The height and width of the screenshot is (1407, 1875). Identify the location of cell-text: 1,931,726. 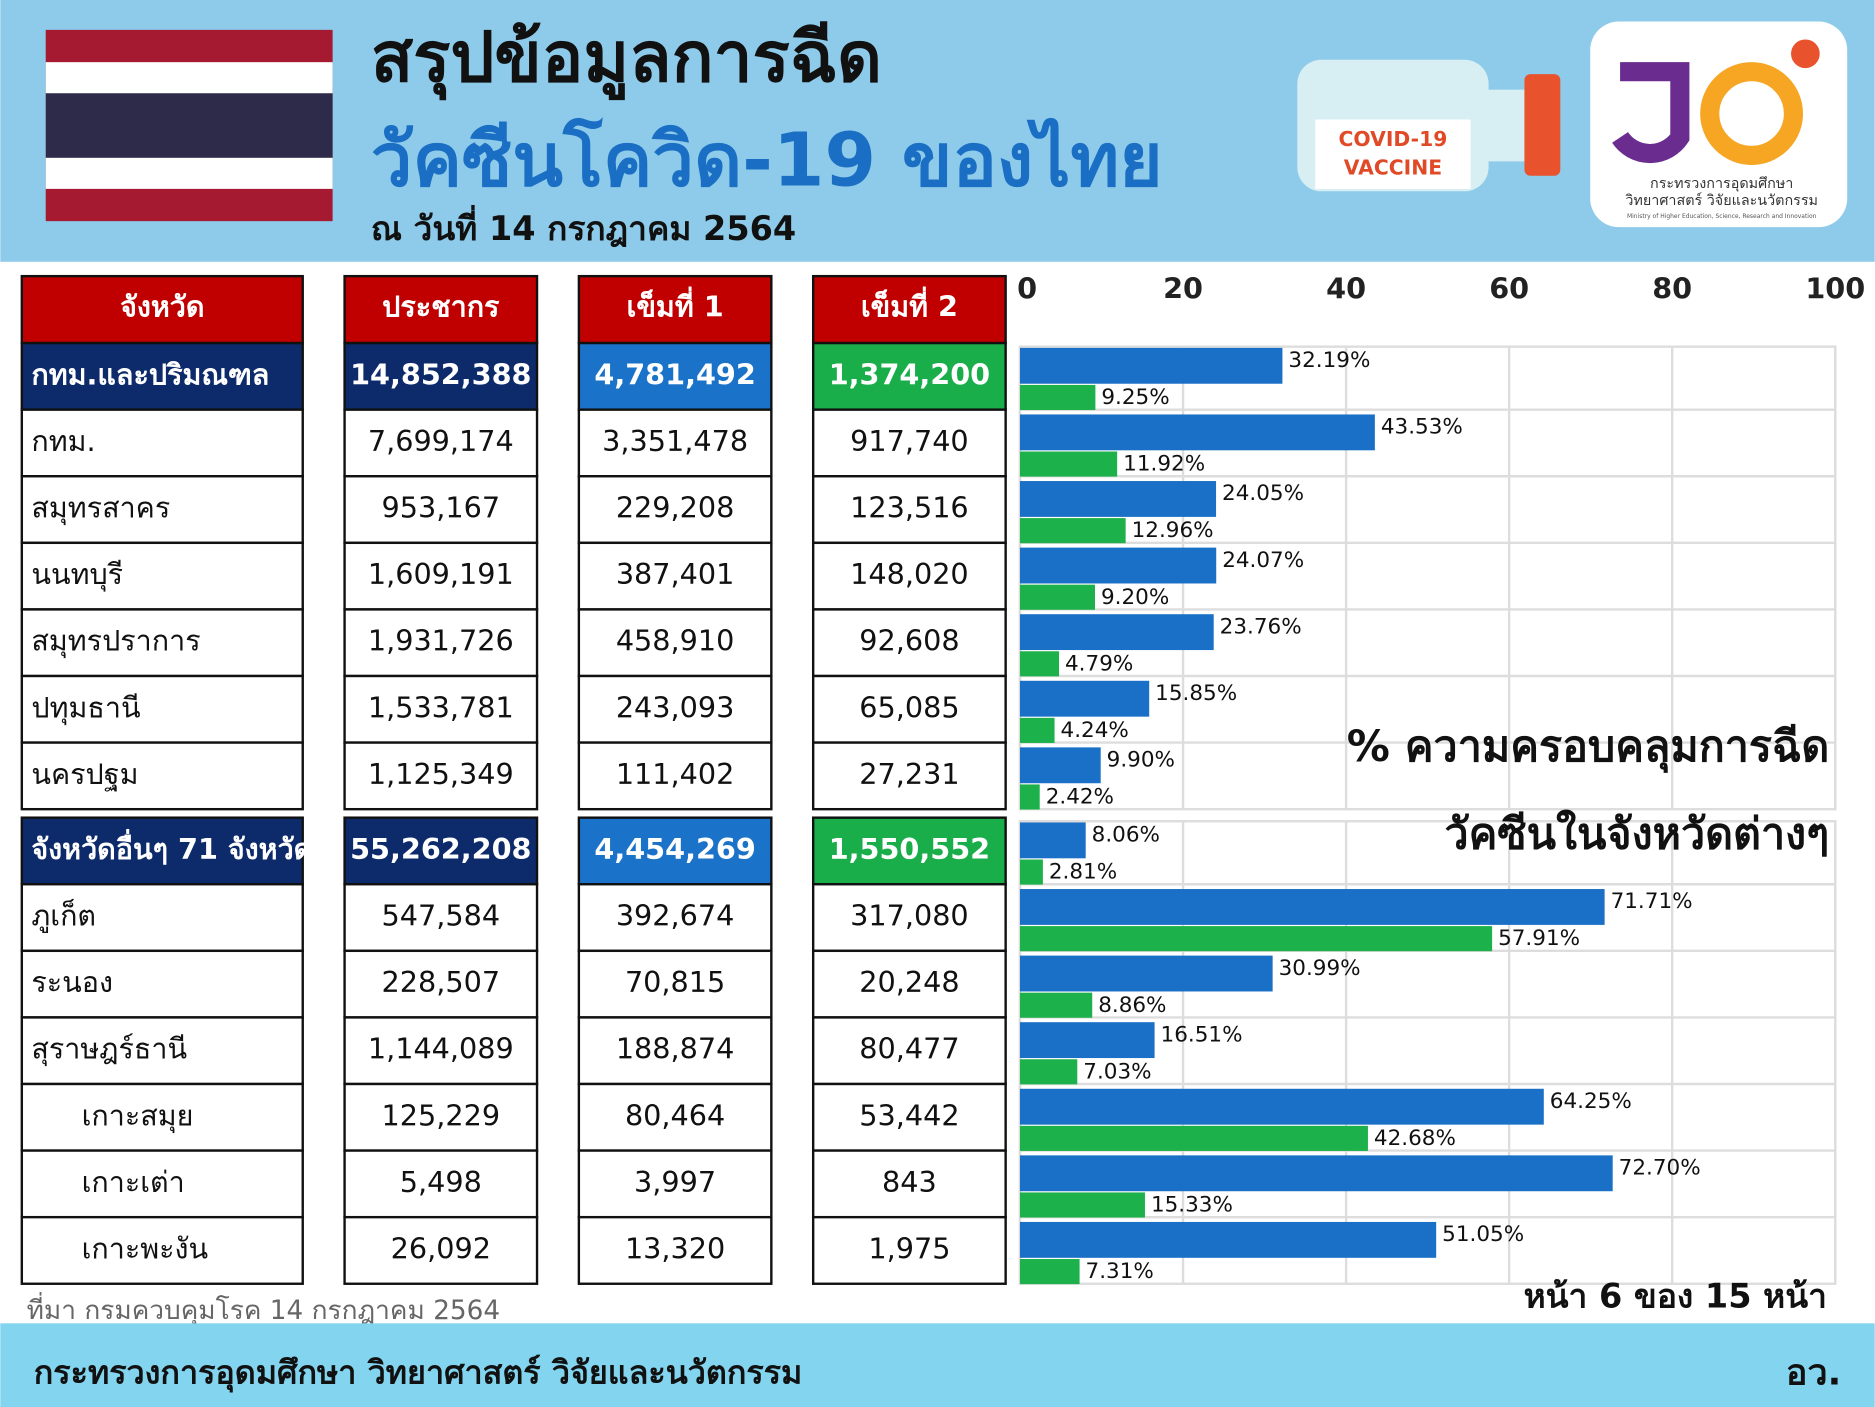
(441, 641).